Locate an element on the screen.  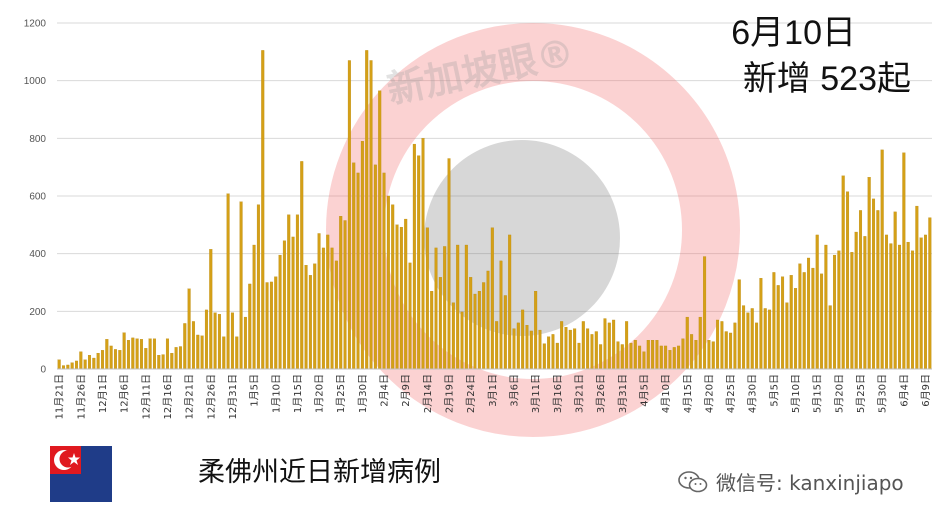
x-tick-label: 1月10日 is located at coordinates (276, 393).